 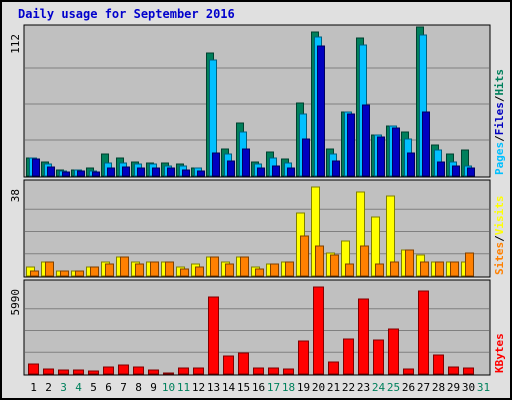 What do you see at coordinates (393, 387) in the screenshot?
I see `x-tick-label-day-25: 25` at bounding box center [393, 387].